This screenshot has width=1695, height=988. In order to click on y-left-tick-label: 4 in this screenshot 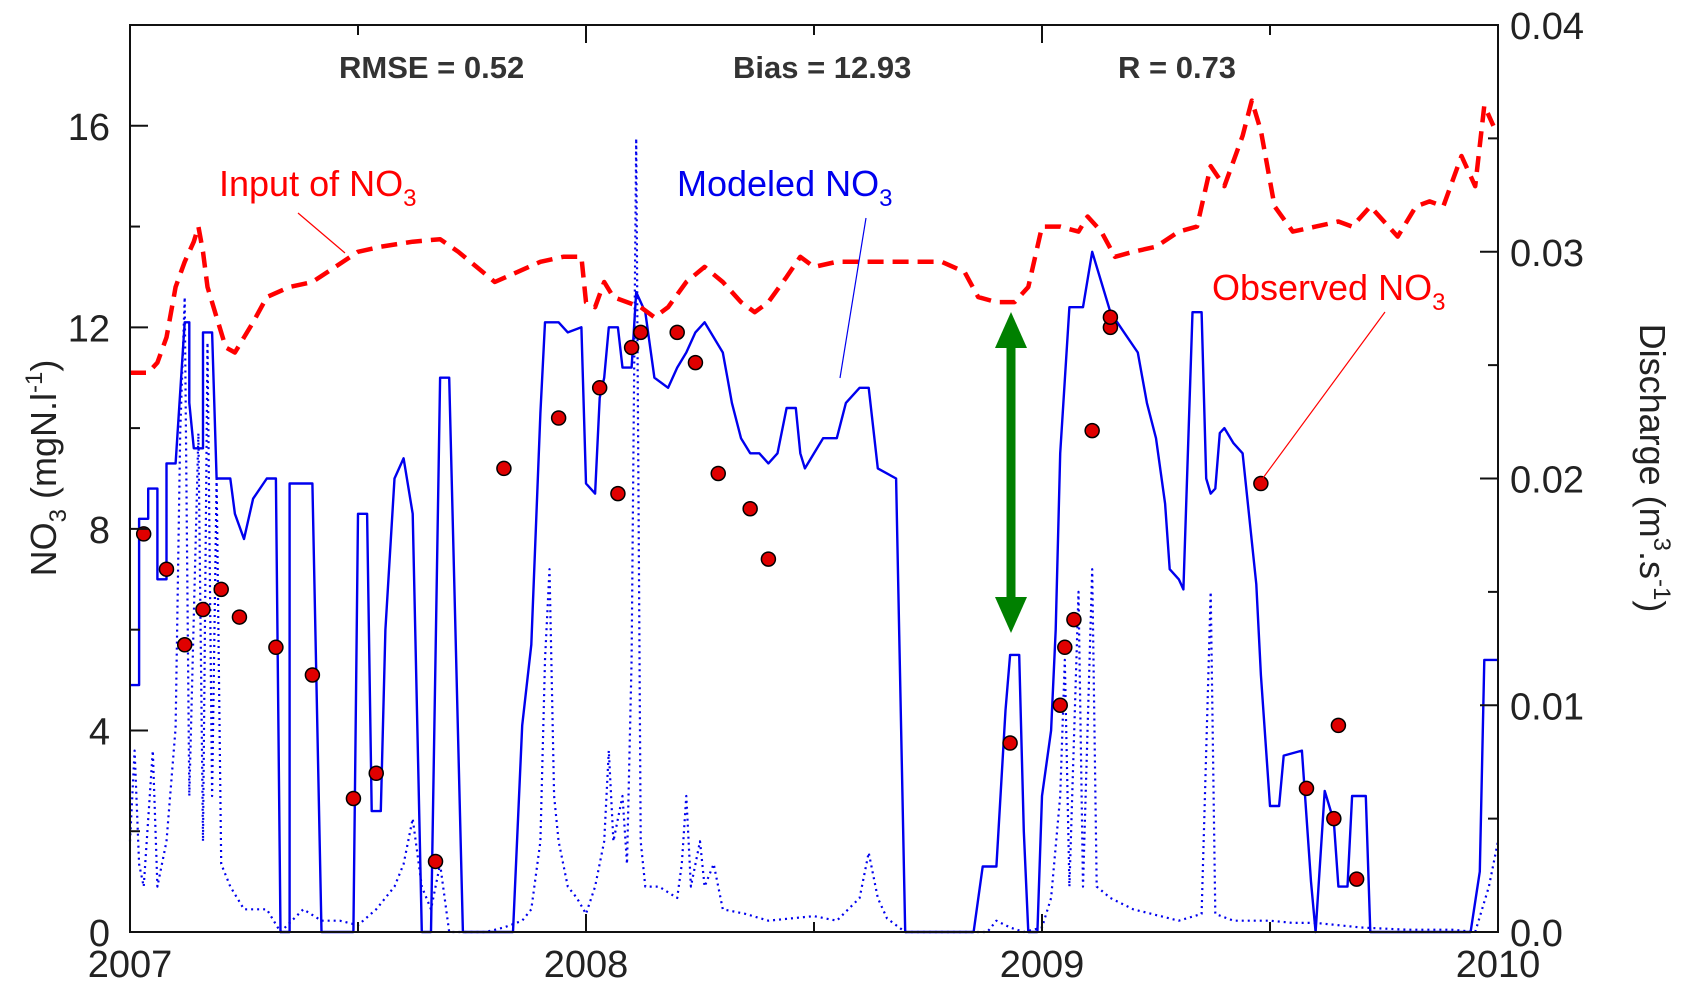, I will do `click(99, 732)`.